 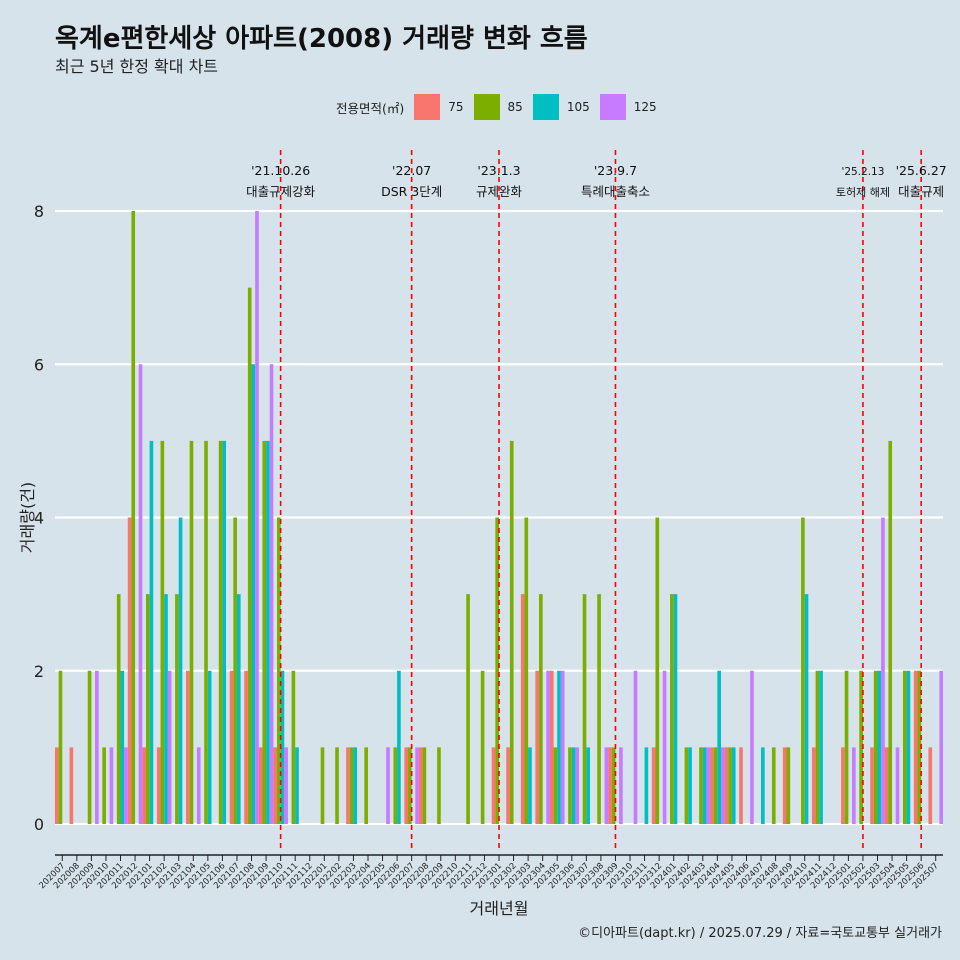 I want to click on annotation-date: '21.10.26, so click(x=280, y=170).